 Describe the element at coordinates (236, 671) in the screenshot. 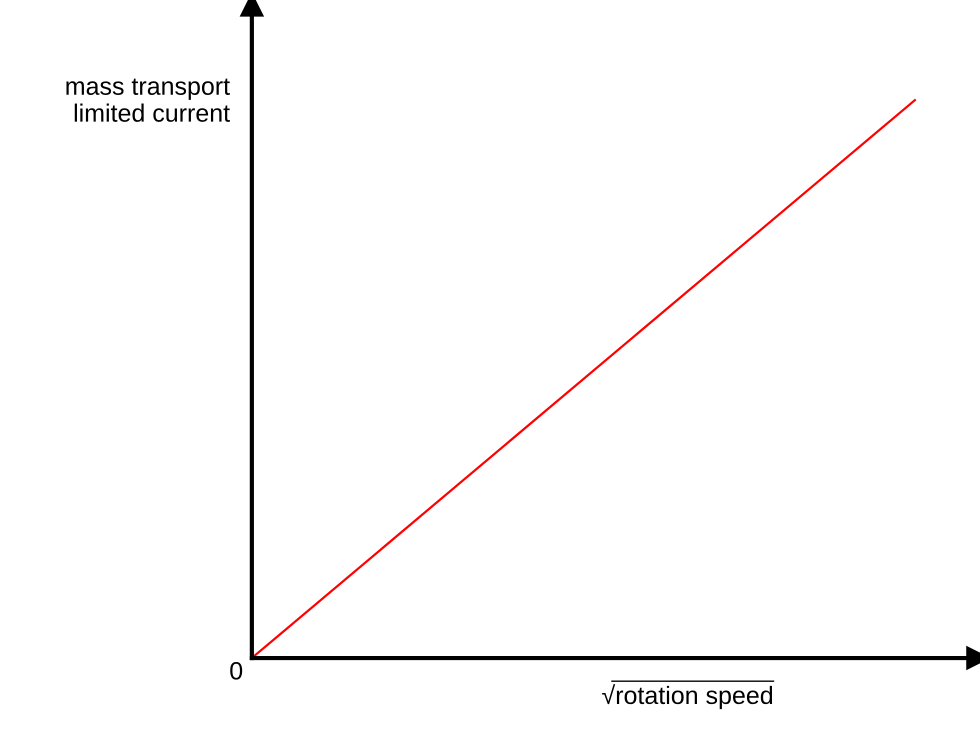

I see `text: 0` at that location.